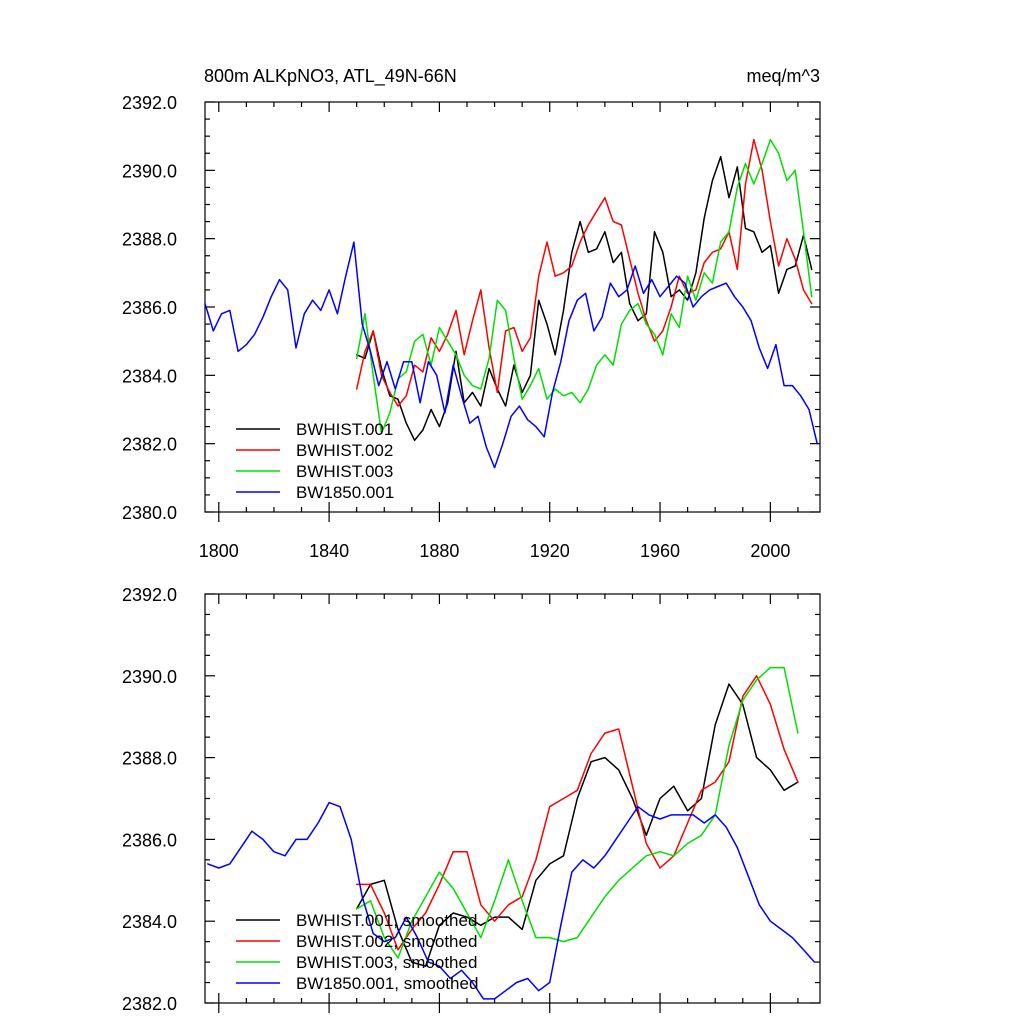 The image size is (1024, 1024). I want to click on legend-label: BW1850.001, smoothed, so click(387, 983).